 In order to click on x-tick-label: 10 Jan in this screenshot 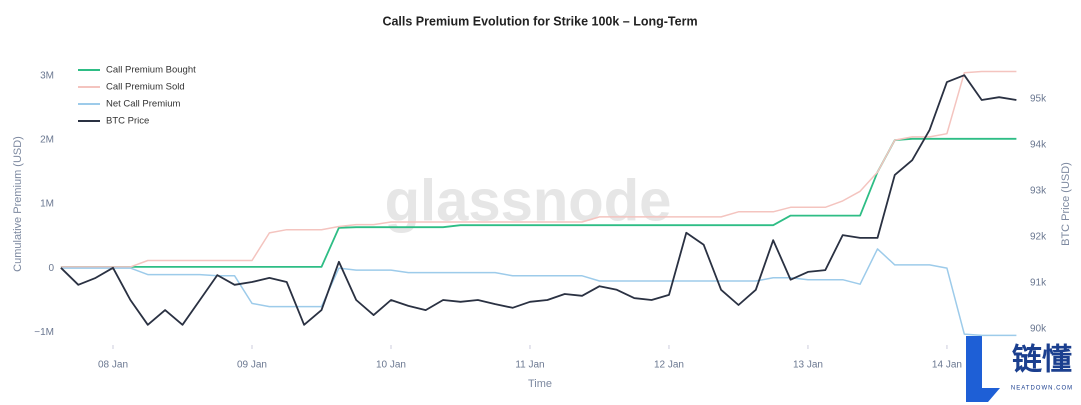, I will do `click(391, 365)`.